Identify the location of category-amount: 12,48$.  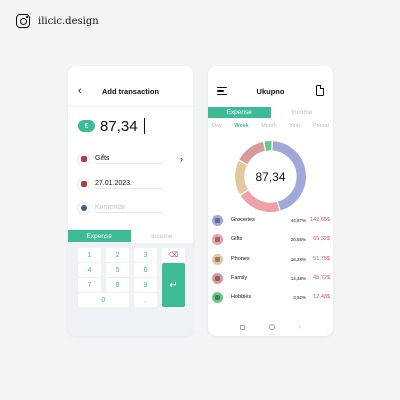
(321, 297).